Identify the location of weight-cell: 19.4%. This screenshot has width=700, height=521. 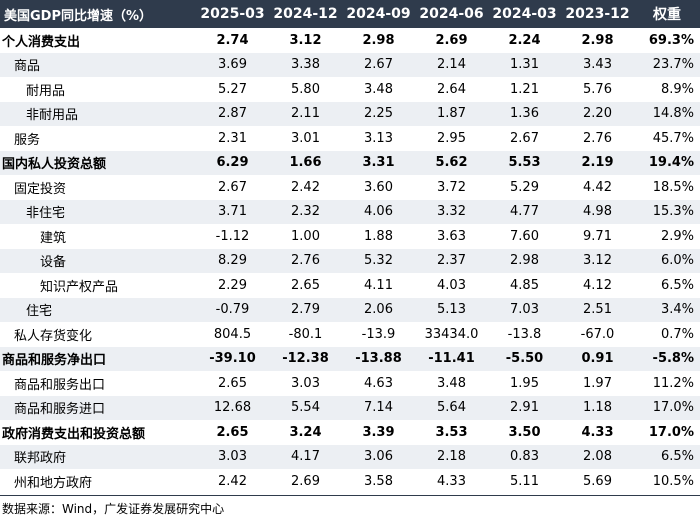
(671, 163).